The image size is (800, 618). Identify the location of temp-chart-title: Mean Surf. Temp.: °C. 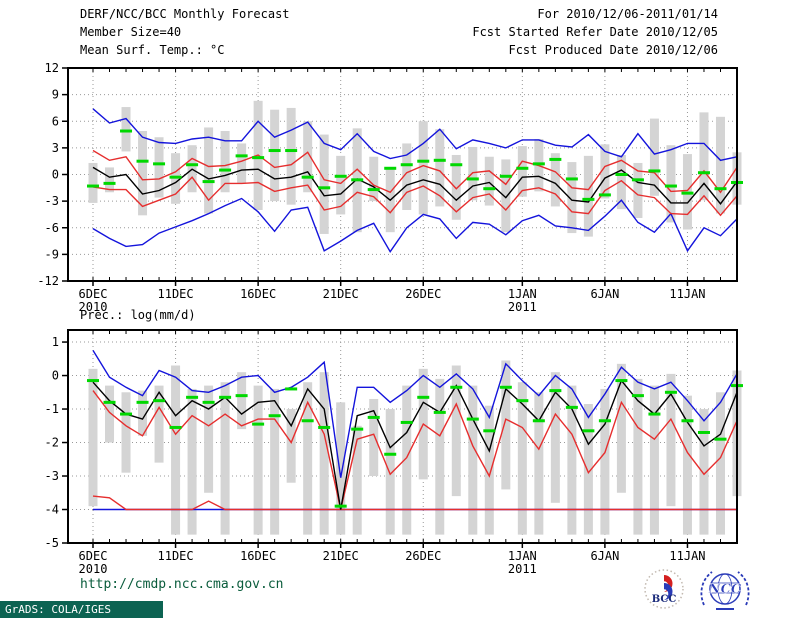
(152, 50).